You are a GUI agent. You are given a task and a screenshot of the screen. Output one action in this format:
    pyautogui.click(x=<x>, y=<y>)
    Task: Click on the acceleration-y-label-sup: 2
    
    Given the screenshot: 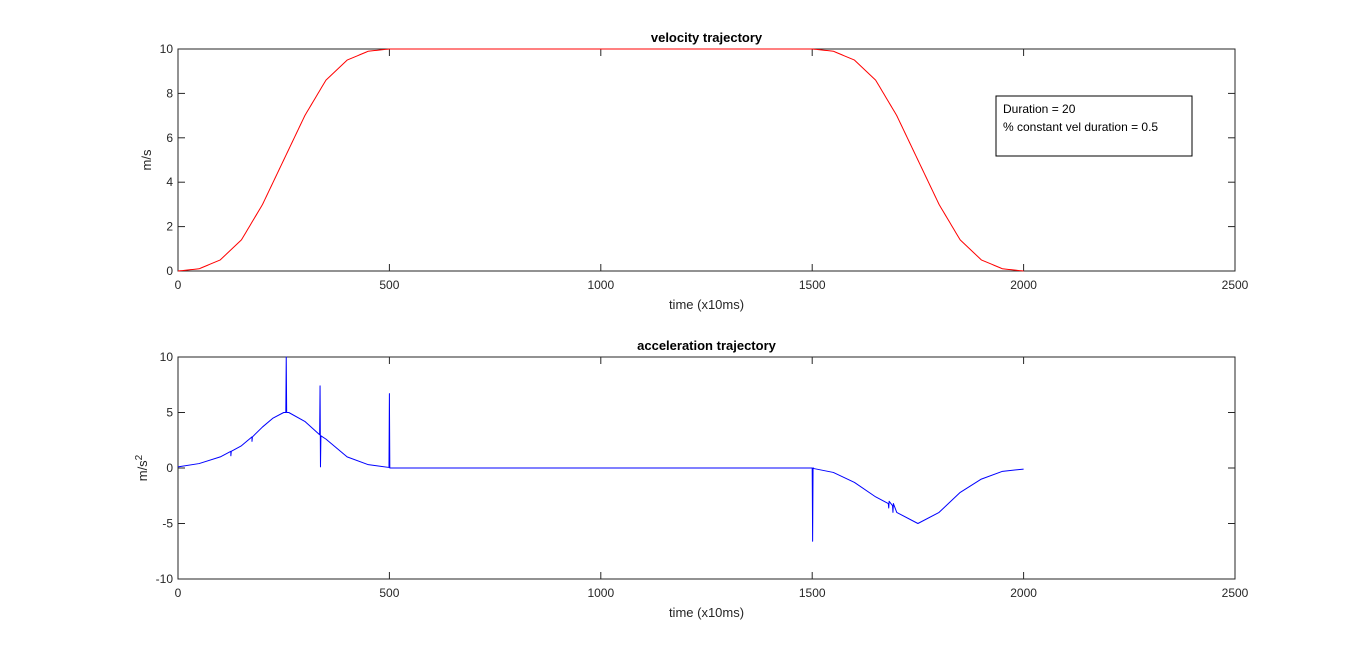 What is the action you would take?
    pyautogui.click(x=139, y=457)
    